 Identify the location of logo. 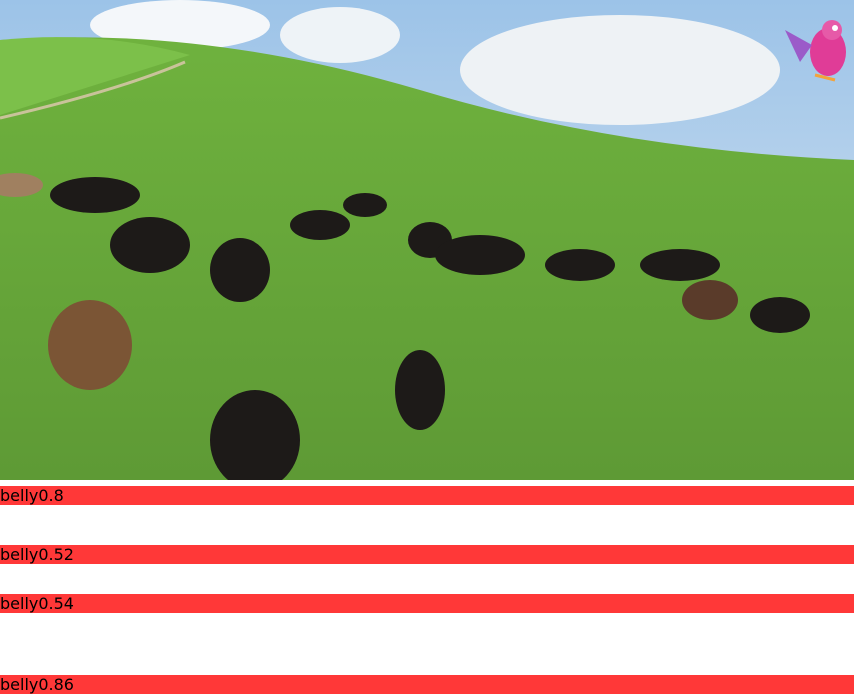
(815, 51).